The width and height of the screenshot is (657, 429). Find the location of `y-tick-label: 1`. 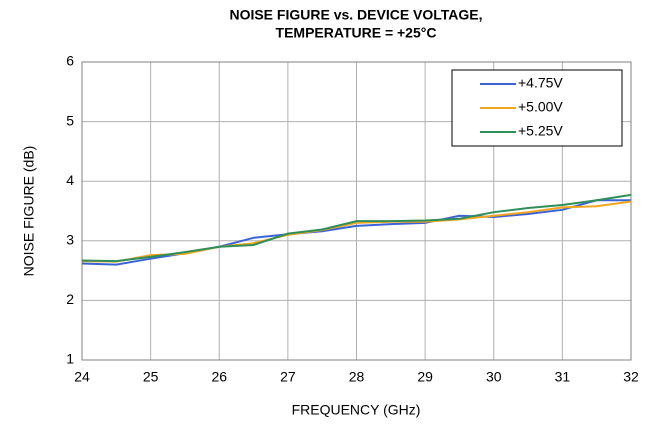

y-tick-label: 1 is located at coordinates (70, 359).